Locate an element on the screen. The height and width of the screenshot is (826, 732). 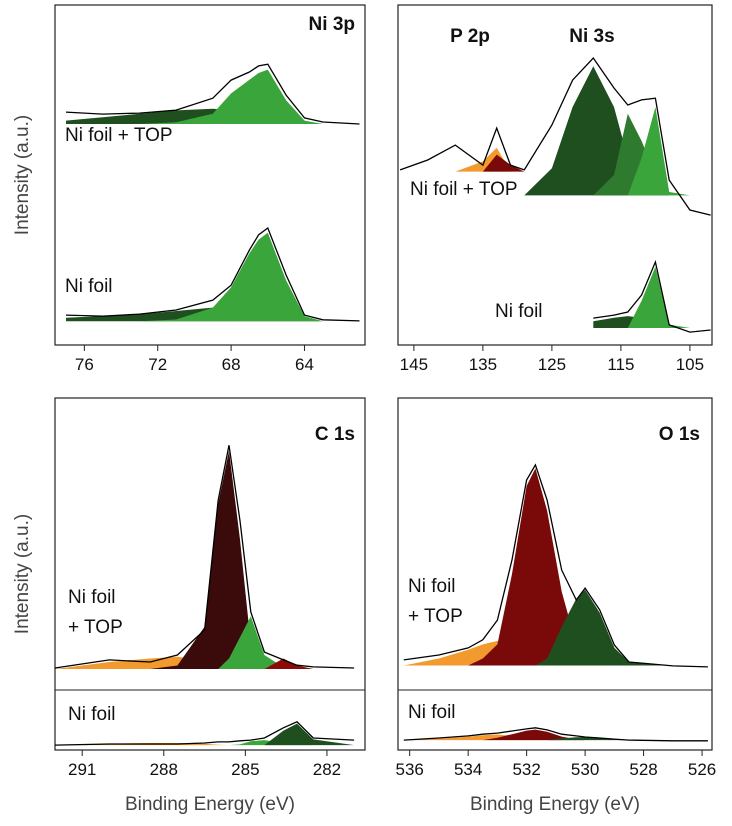
x-tick-label: 282 is located at coordinates (327, 769).